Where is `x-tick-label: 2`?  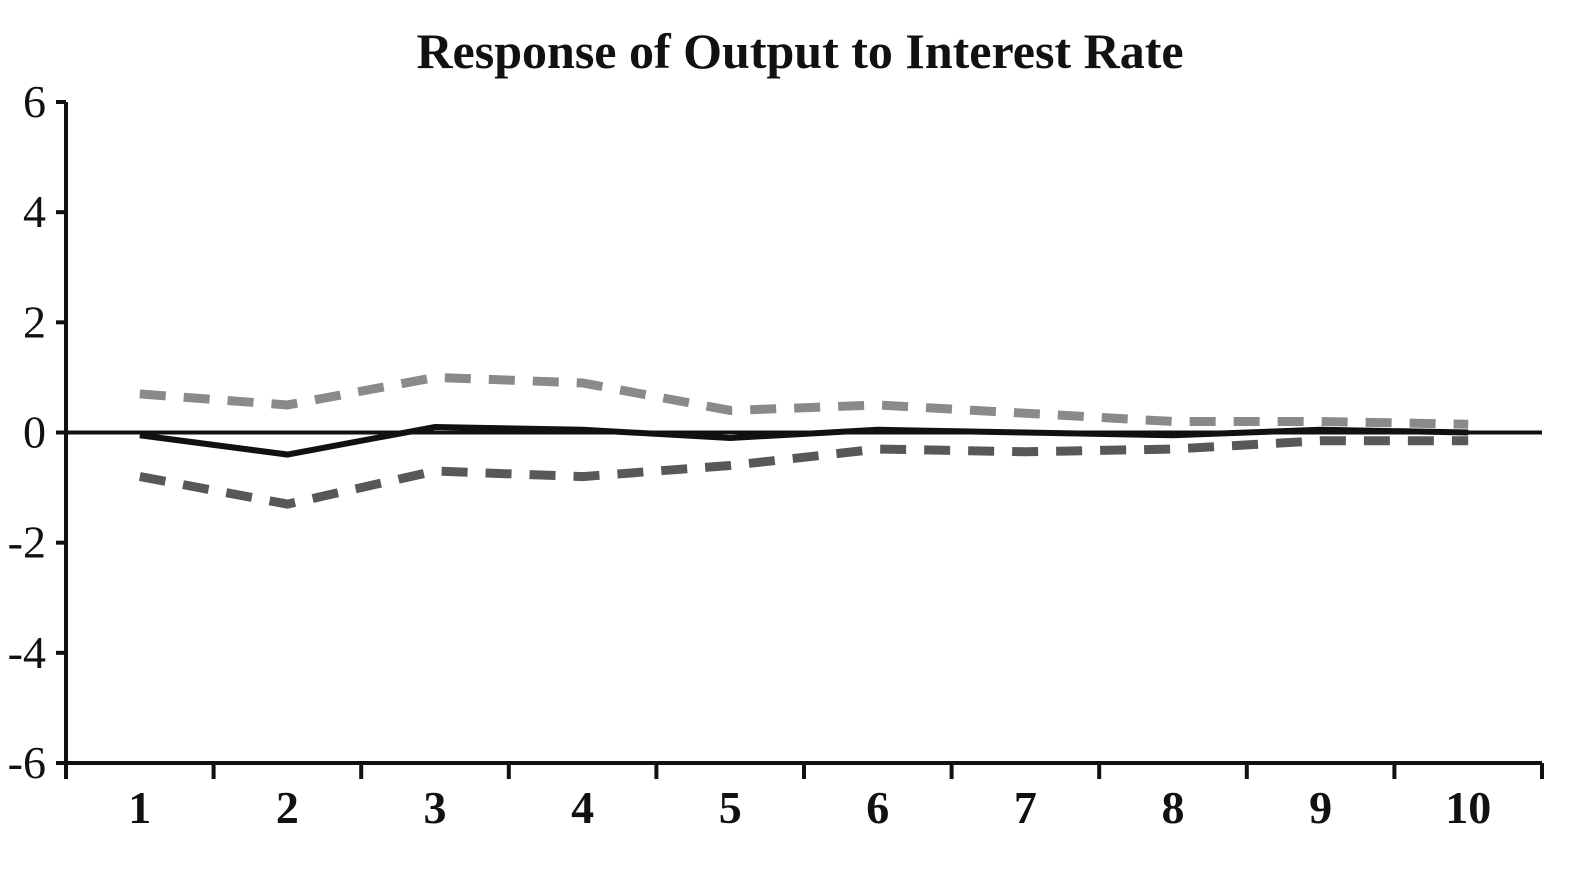 x-tick-label: 2 is located at coordinates (287, 807).